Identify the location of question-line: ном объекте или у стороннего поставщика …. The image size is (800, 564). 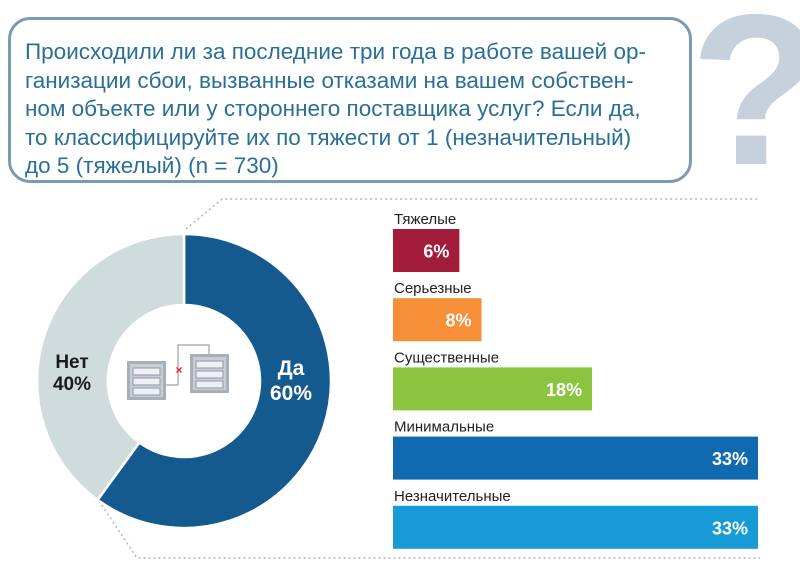
(333, 108).